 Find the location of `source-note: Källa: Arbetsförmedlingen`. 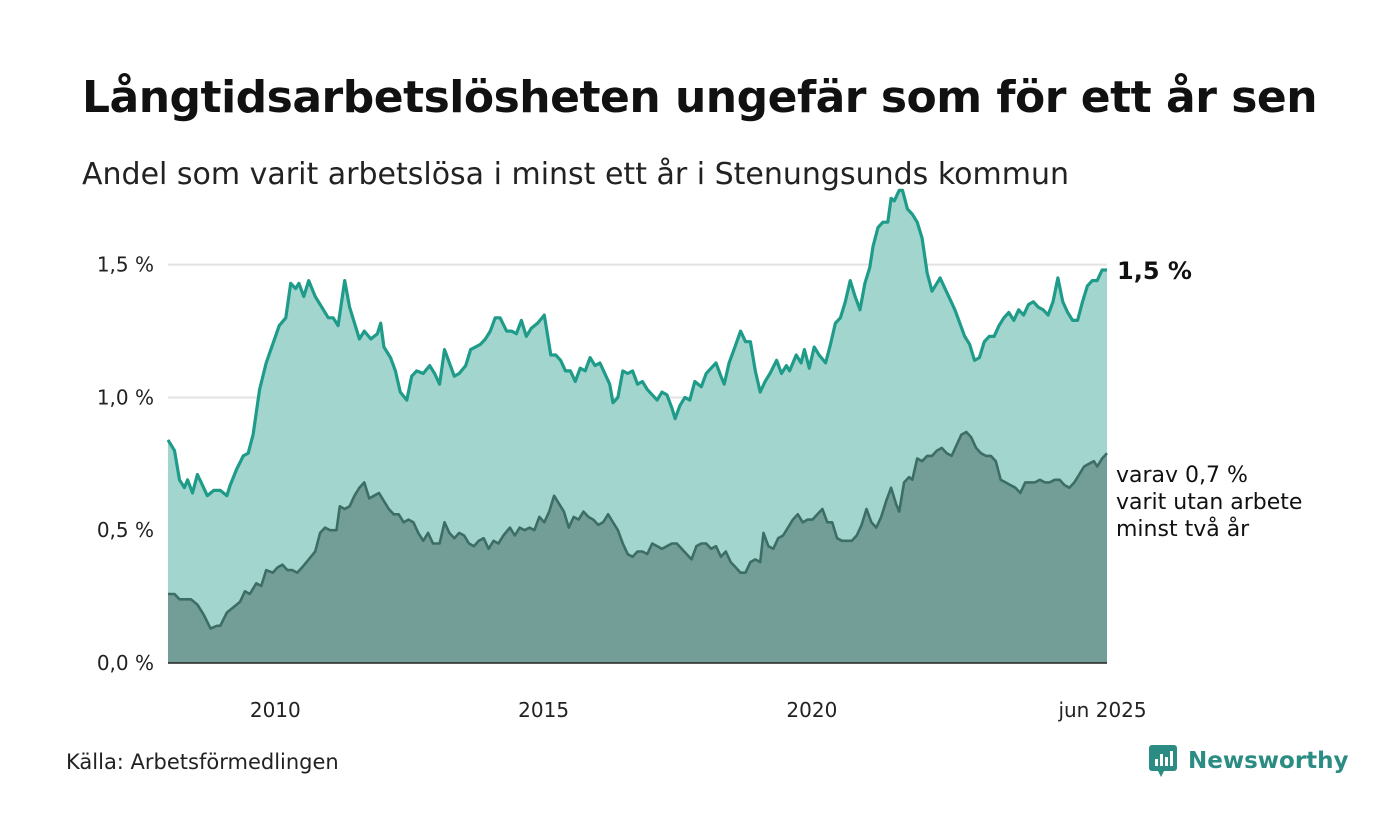

source-note: Källa: Arbetsförmedlingen is located at coordinates (202, 762).